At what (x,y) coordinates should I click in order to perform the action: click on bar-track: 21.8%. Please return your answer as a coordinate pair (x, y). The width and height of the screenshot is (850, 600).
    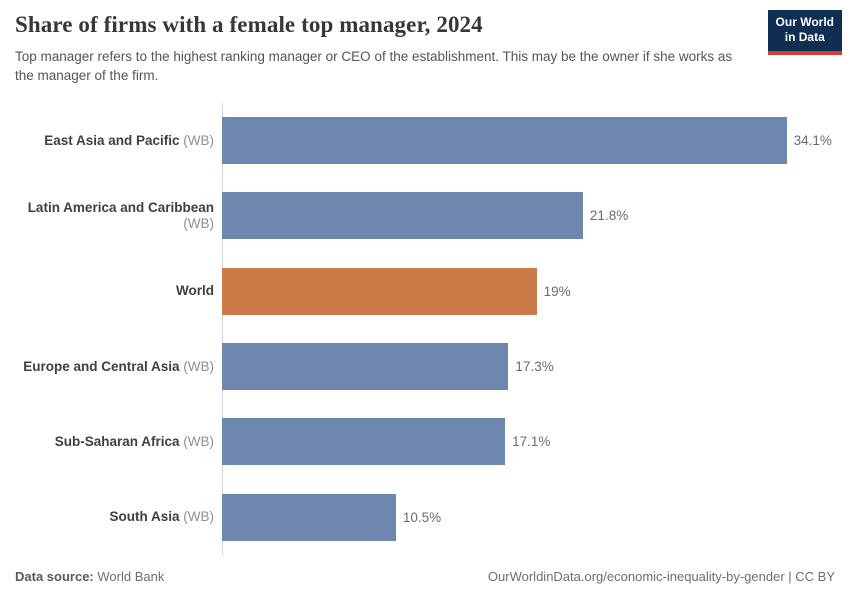
    Looking at the image, I should click on (536, 216).